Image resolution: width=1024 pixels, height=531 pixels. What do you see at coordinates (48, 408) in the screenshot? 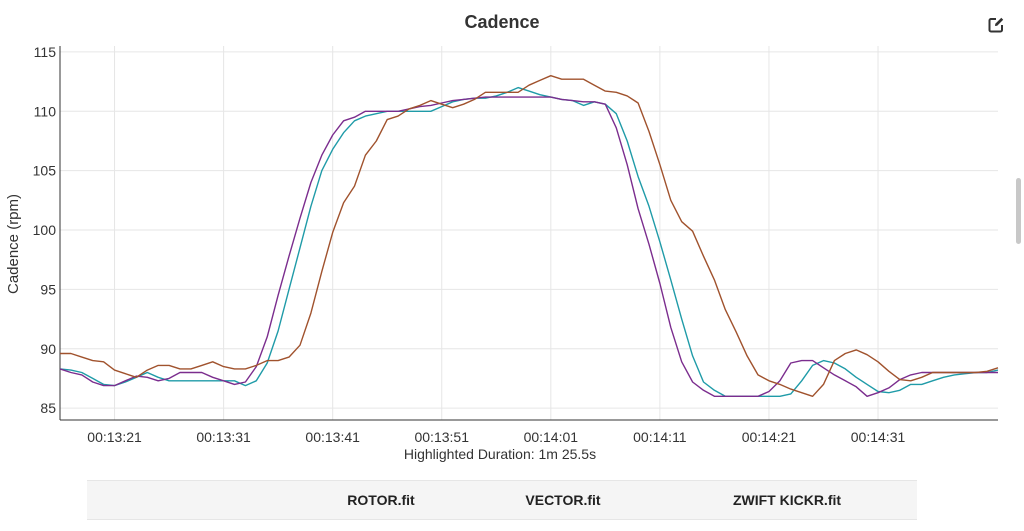
I see `y-tick-label: 85` at bounding box center [48, 408].